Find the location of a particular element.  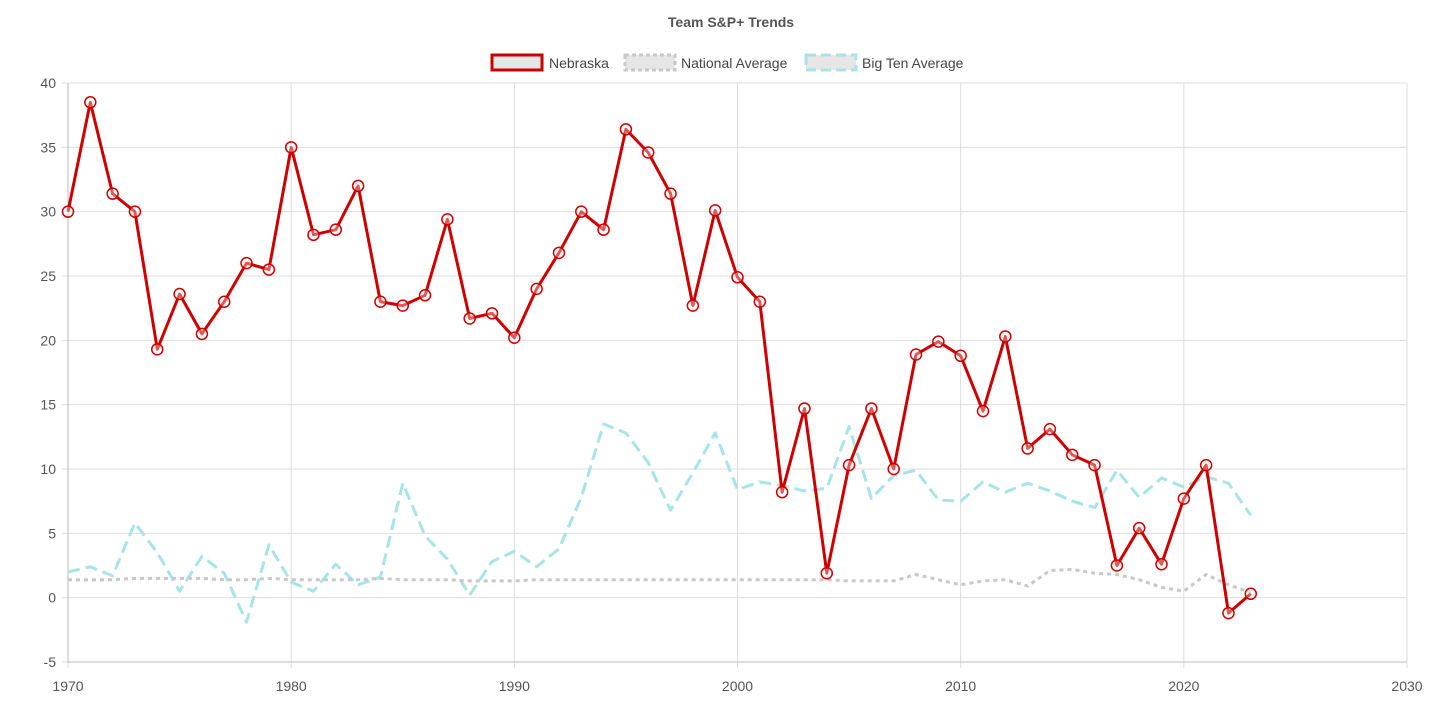

x-tick-label: 2000 is located at coordinates (737, 686).